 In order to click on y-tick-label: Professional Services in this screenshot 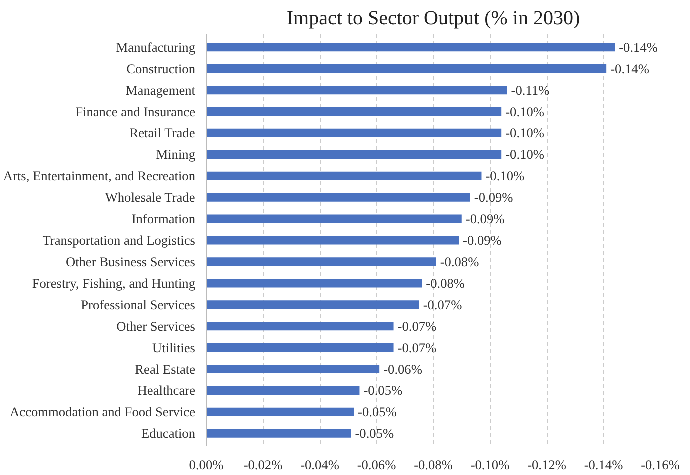, I will do `click(138, 304)`.